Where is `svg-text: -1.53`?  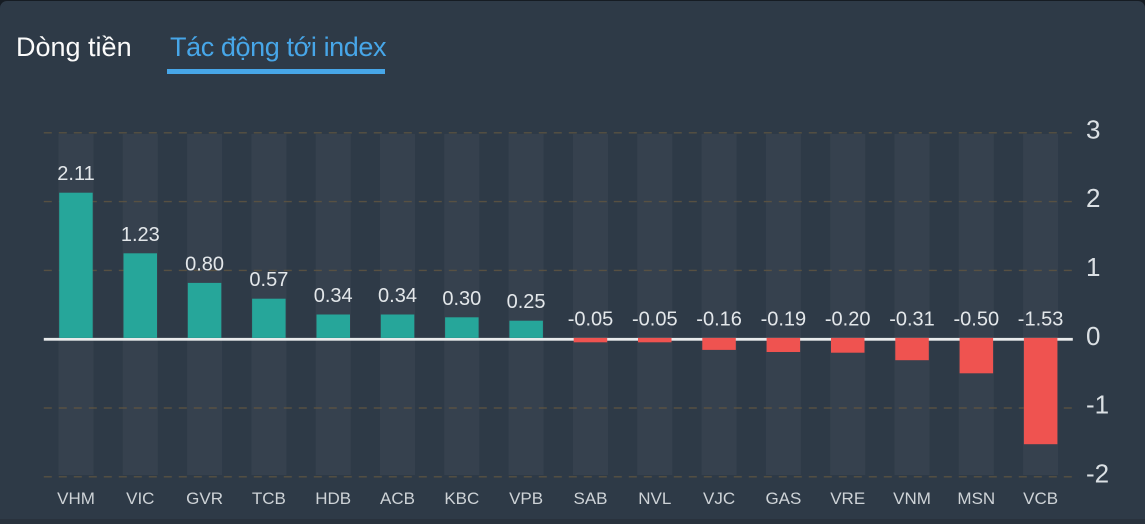 svg-text: -1.53 is located at coordinates (1041, 319).